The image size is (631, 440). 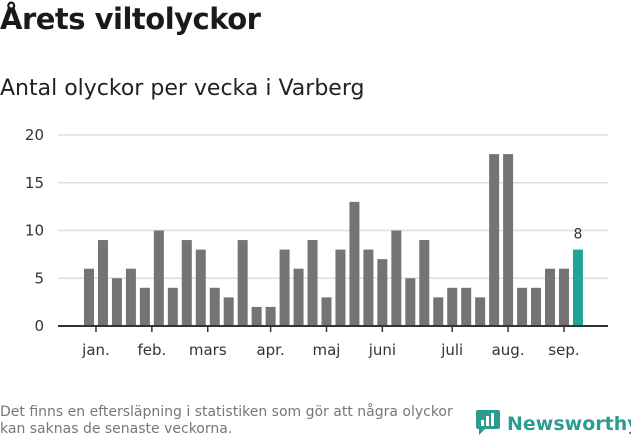 I want to click on x-tick-label: mars, so click(x=208, y=350).